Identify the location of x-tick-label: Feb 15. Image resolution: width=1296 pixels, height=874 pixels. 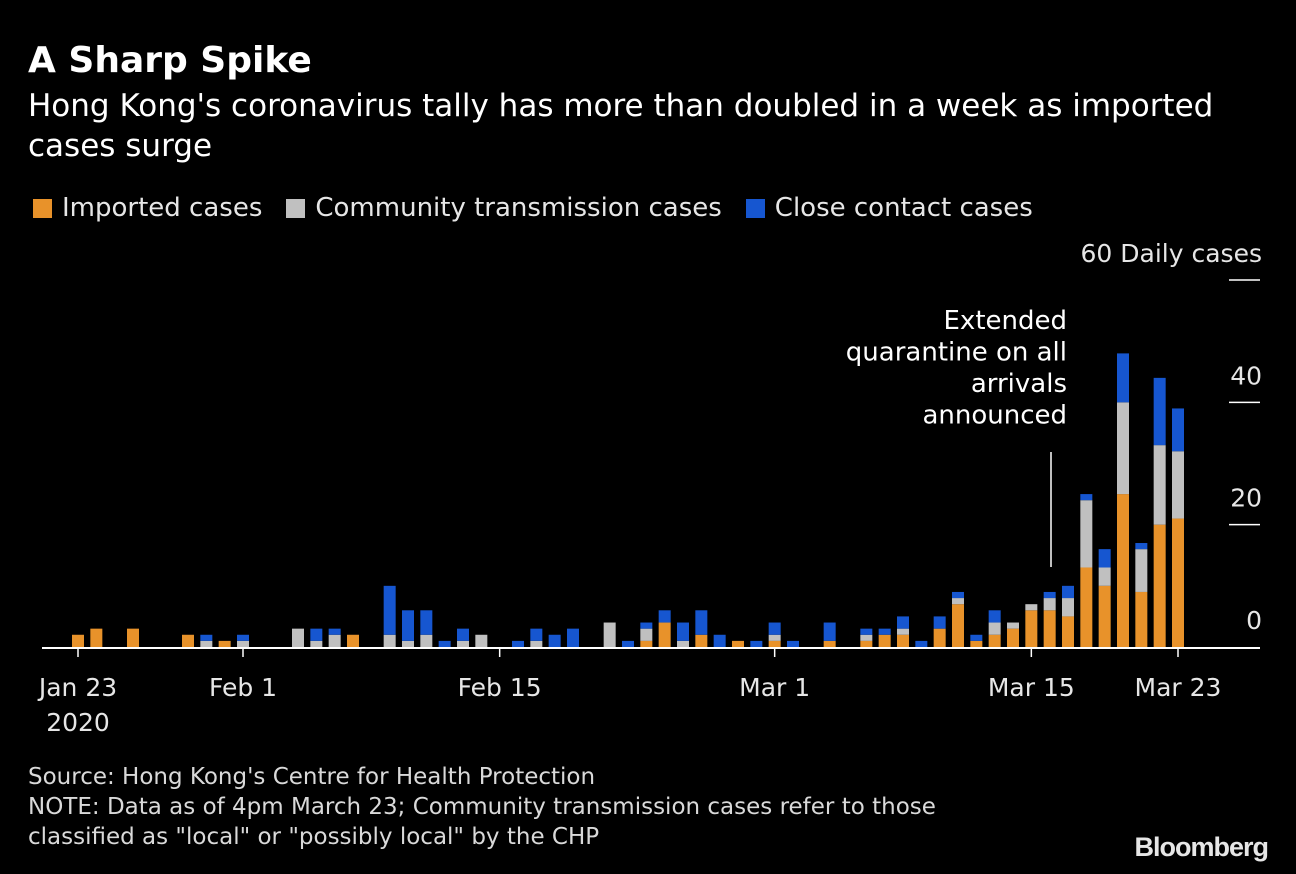
(500, 687).